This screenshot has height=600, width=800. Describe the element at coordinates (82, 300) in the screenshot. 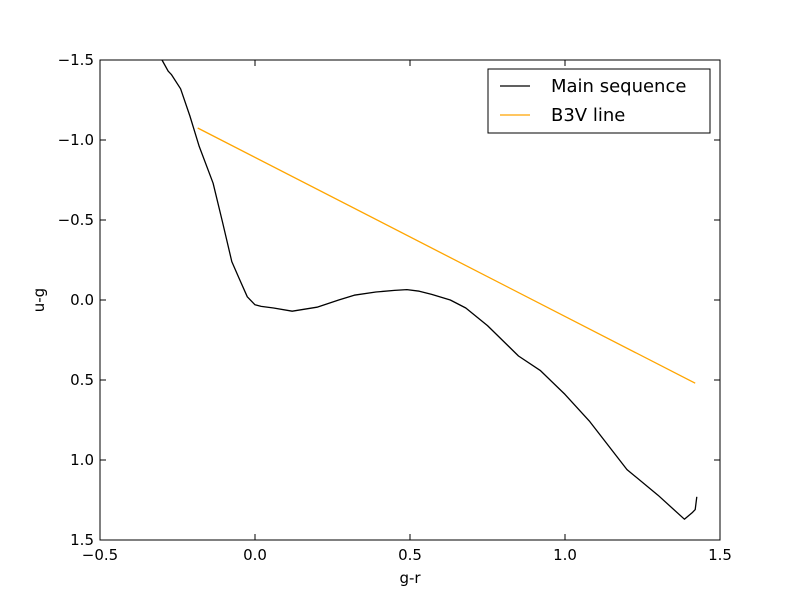

I see `y-tick-label: 0.0` at that location.